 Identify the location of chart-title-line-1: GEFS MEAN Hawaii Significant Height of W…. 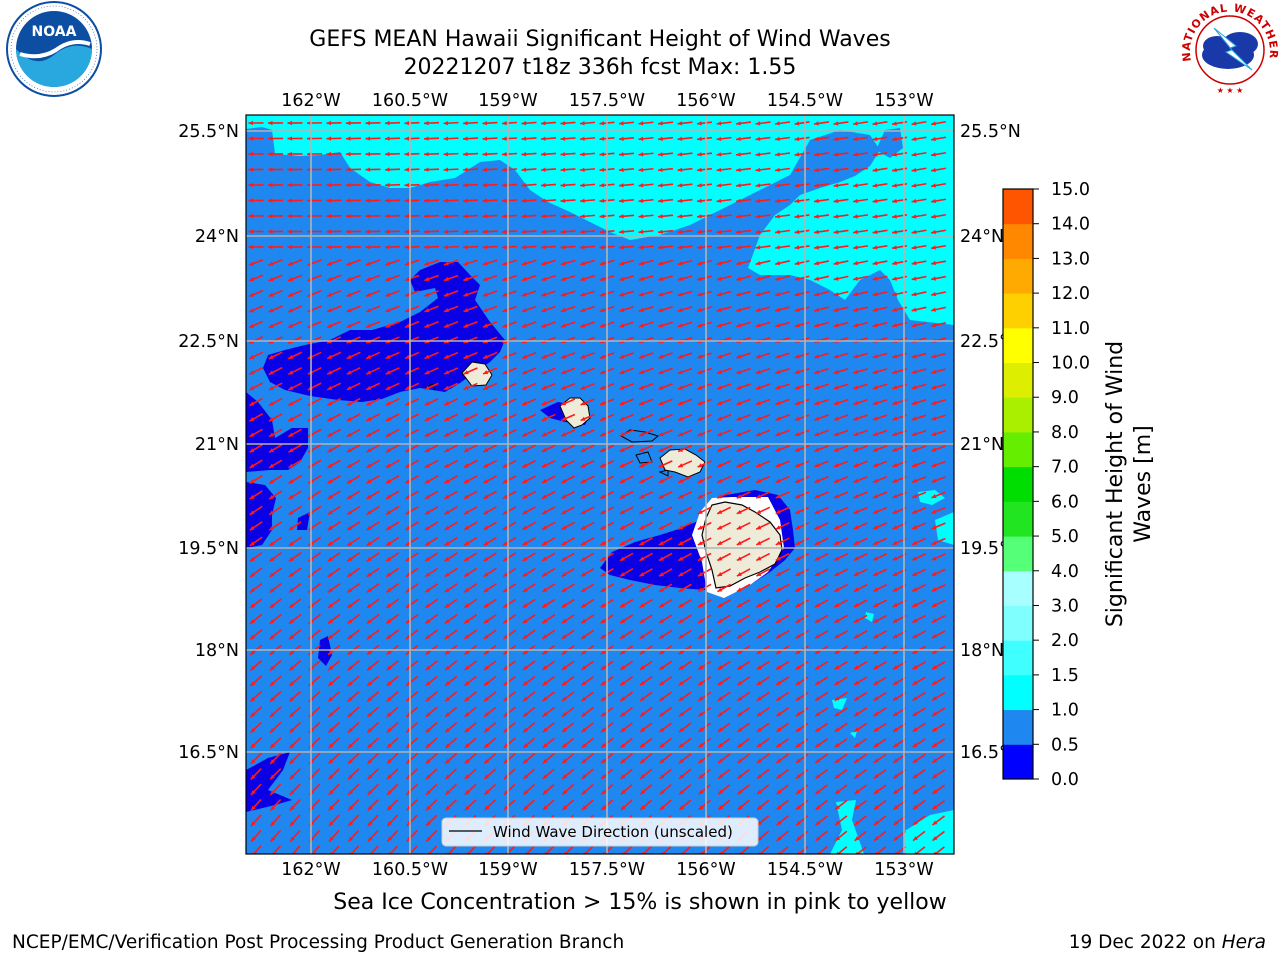
(600, 39).